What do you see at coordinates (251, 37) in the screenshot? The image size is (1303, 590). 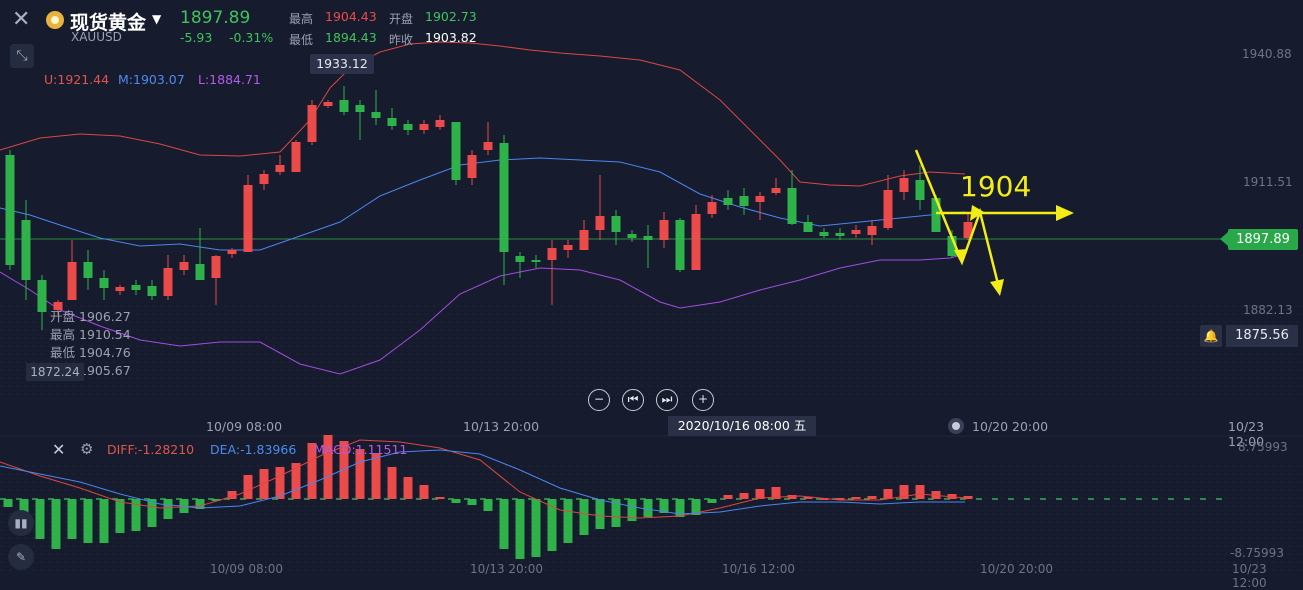 I see `price-change-pct: -0.31%` at bounding box center [251, 37].